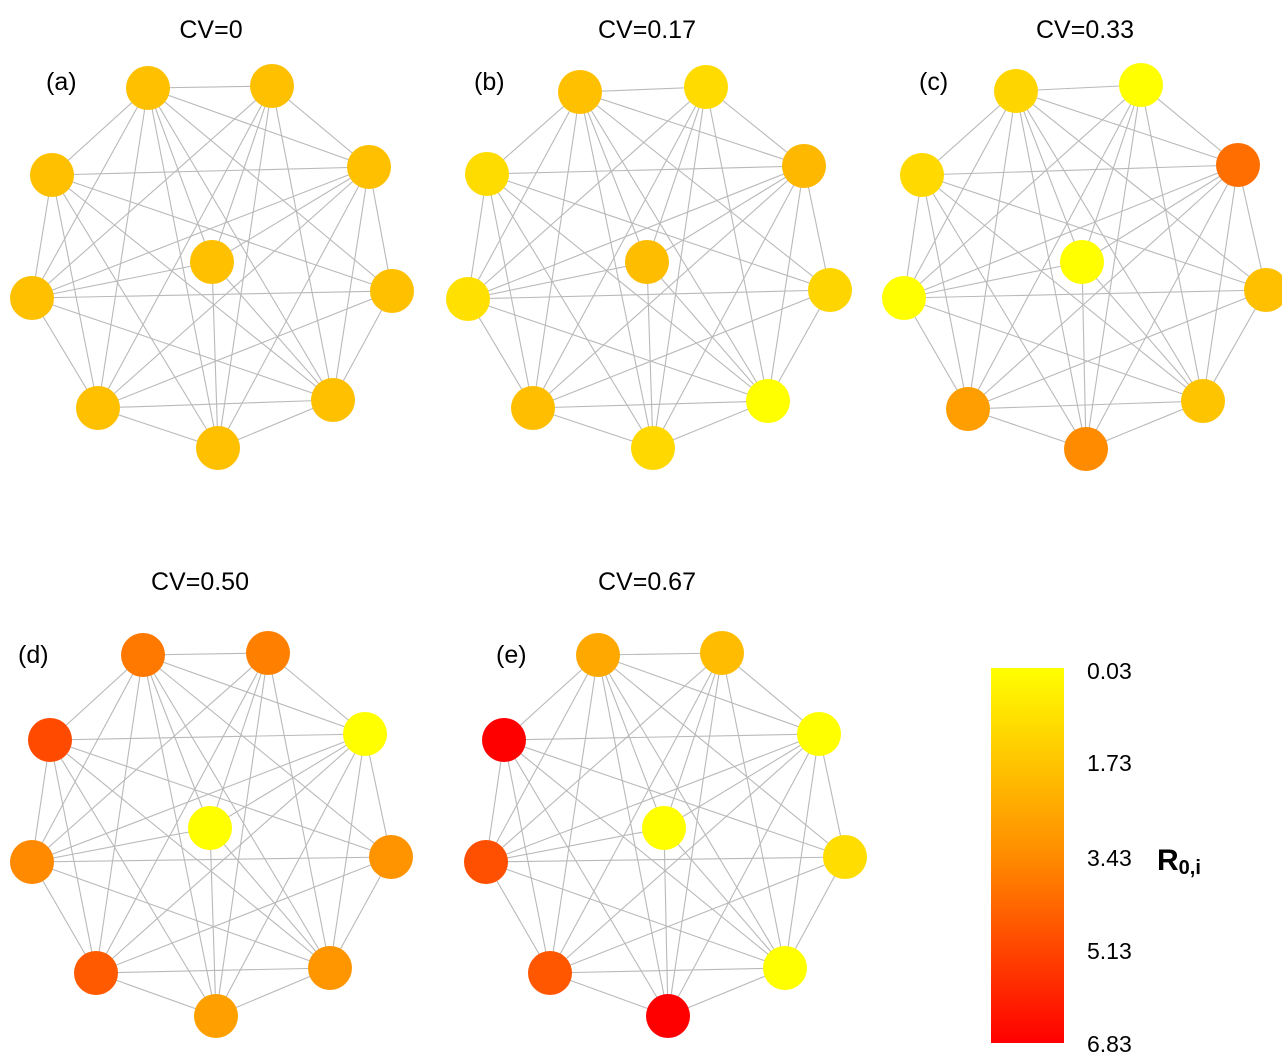 This screenshot has width=1282, height=1057. I want to click on panel-title: CV=0, so click(210, 30).